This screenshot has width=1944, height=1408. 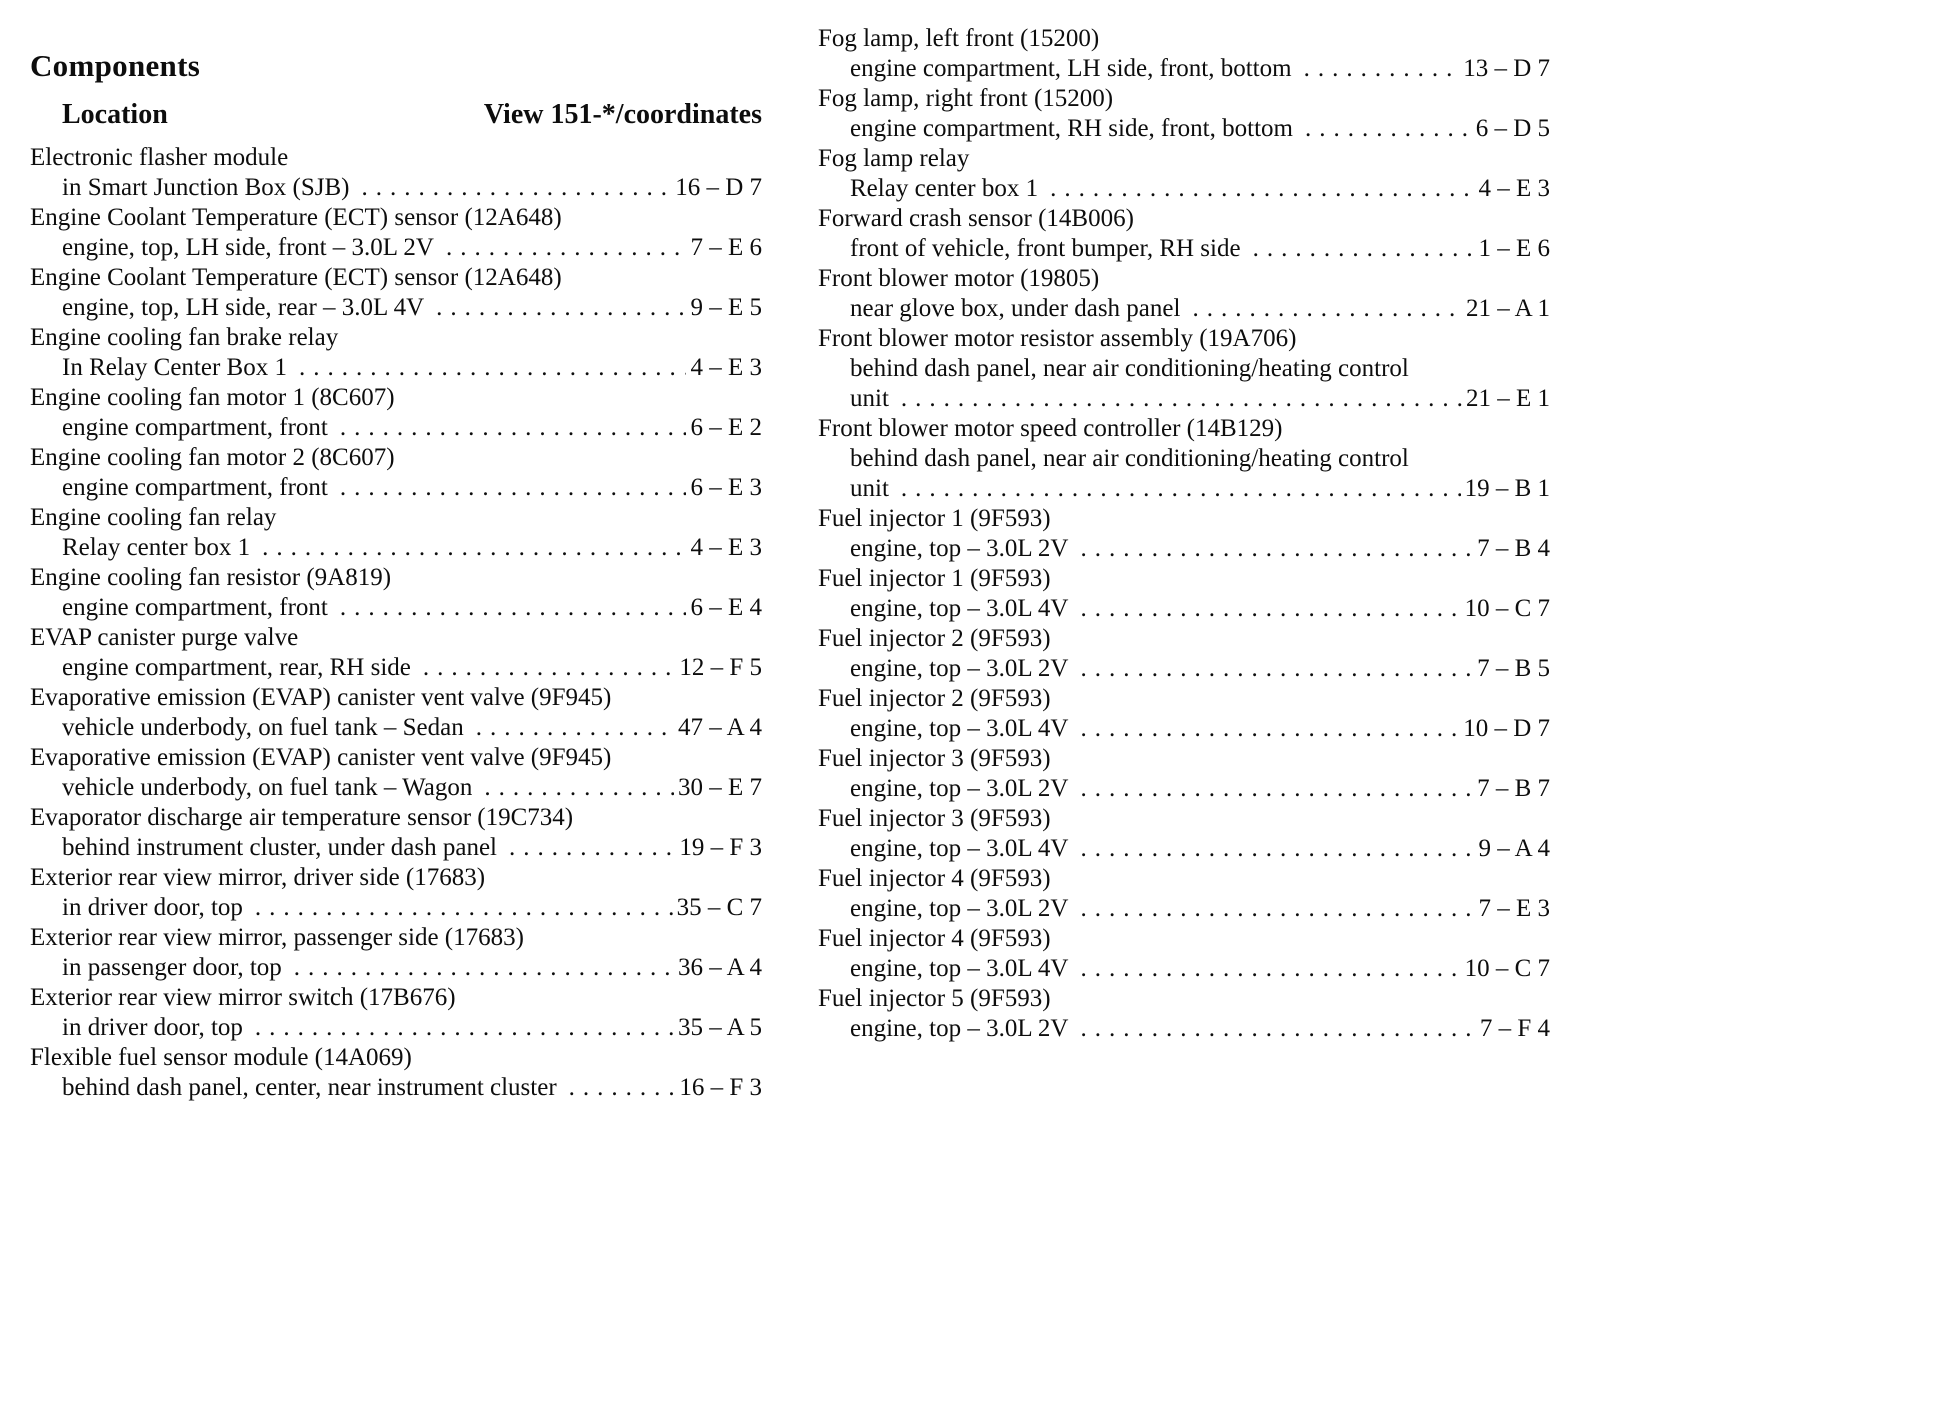 What do you see at coordinates (719, 1027) in the screenshot?
I see `coordinate-value: 35 – A 5` at bounding box center [719, 1027].